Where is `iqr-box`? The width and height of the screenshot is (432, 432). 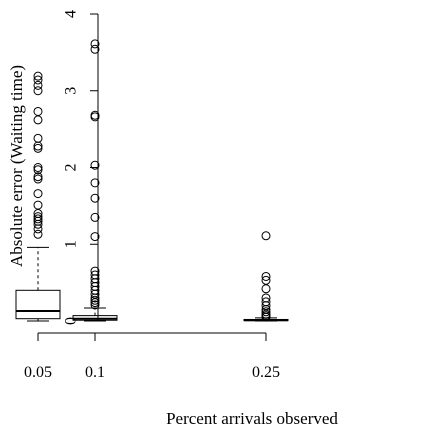
iqr-box is located at coordinates (38, 304).